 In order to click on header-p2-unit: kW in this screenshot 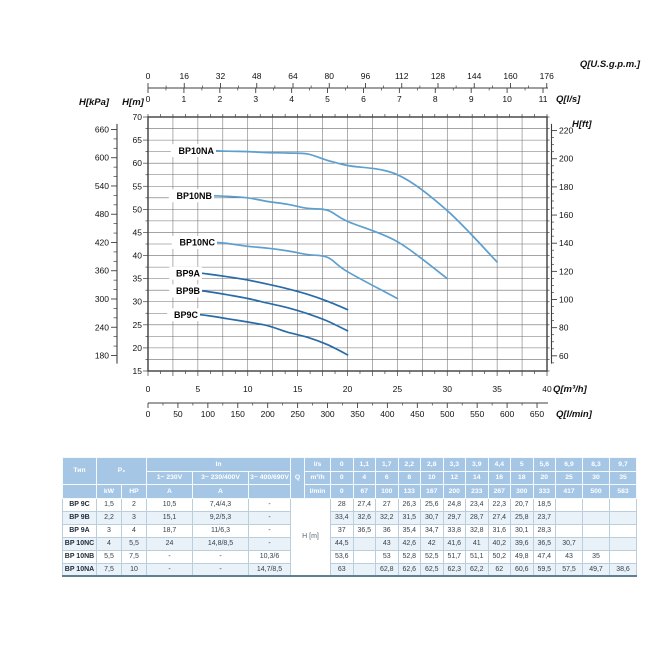, I will do `click(109, 491)`.